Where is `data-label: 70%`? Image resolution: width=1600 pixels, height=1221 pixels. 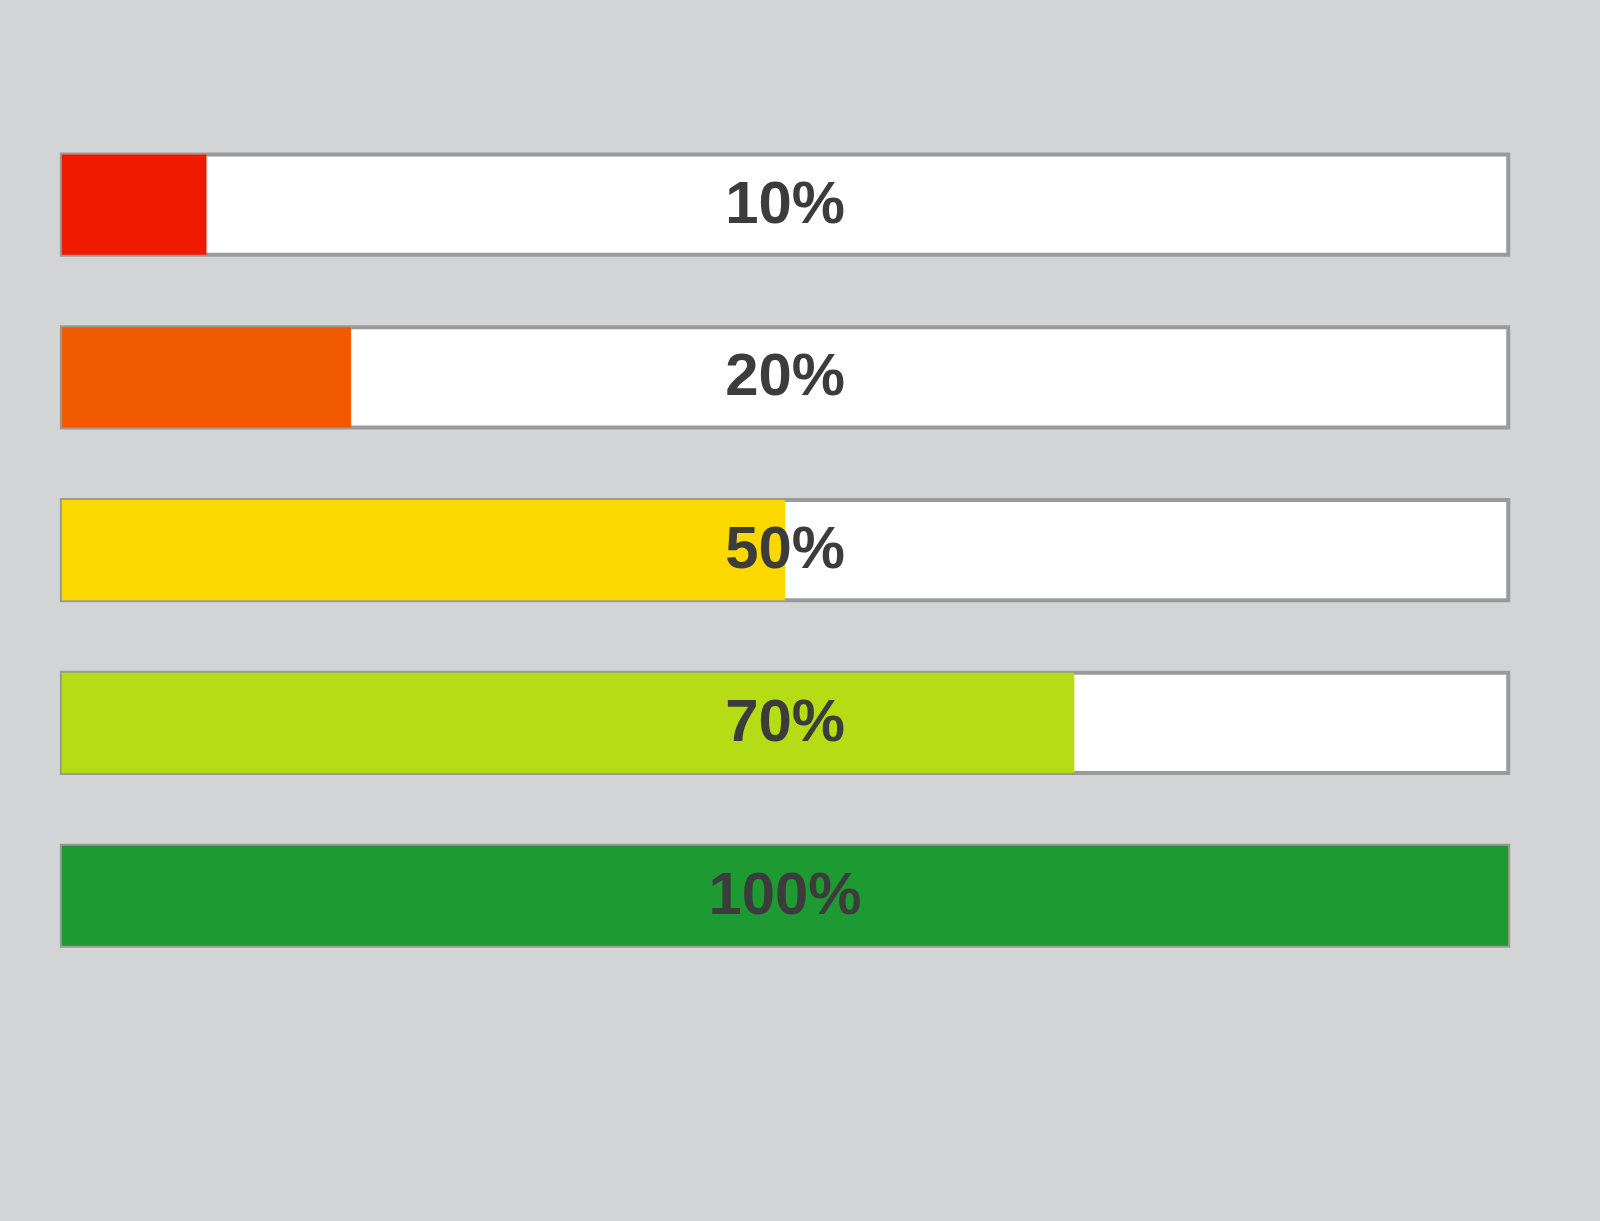
data-label: 70% is located at coordinates (785, 720).